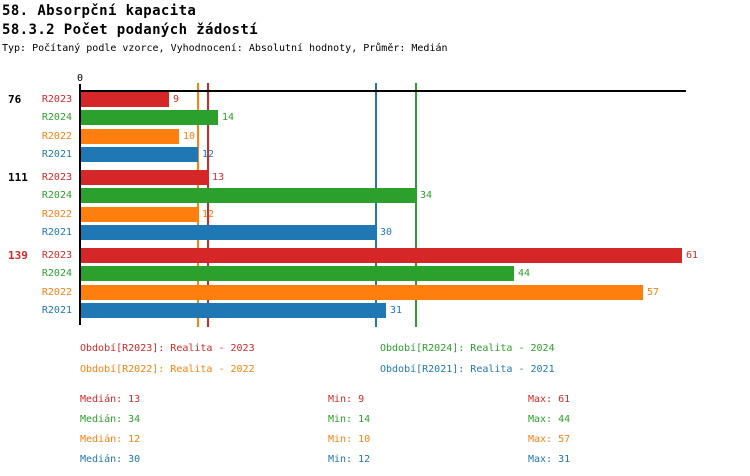  Describe the element at coordinates (349, 439) in the screenshot. I see `stat-min-R2022: Min: 10` at that location.